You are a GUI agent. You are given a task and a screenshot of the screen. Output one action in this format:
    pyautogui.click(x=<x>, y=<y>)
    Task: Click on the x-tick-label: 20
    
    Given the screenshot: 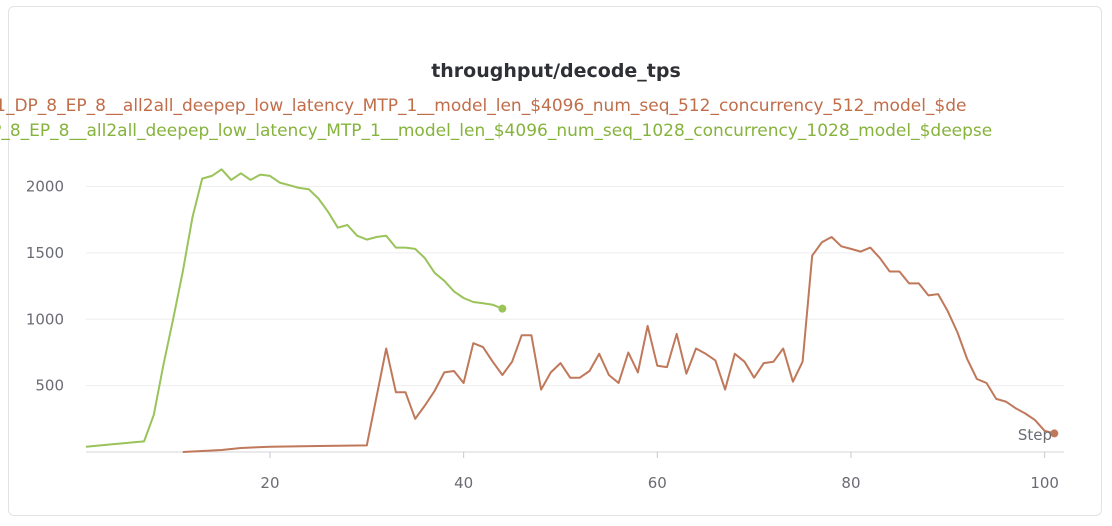 What is the action you would take?
    pyautogui.click(x=269, y=483)
    